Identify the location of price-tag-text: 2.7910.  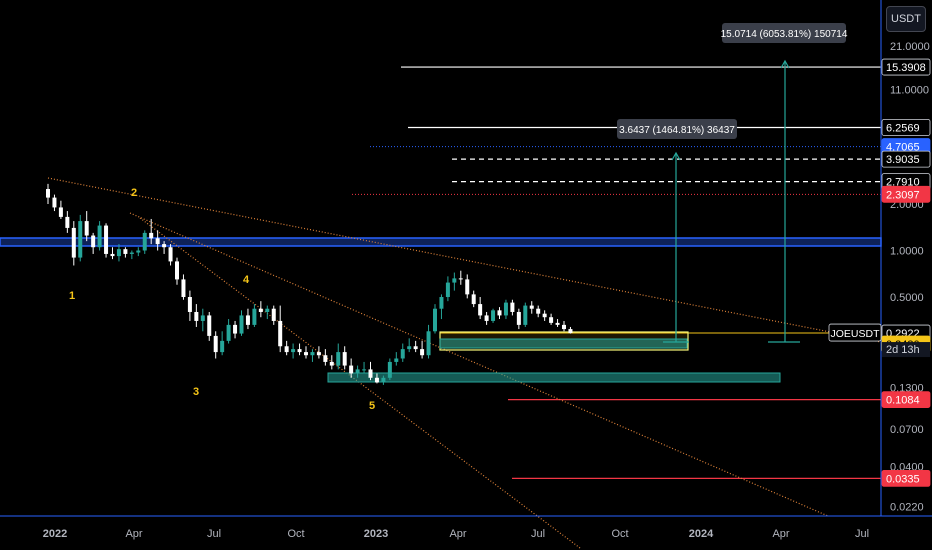
(903, 183).